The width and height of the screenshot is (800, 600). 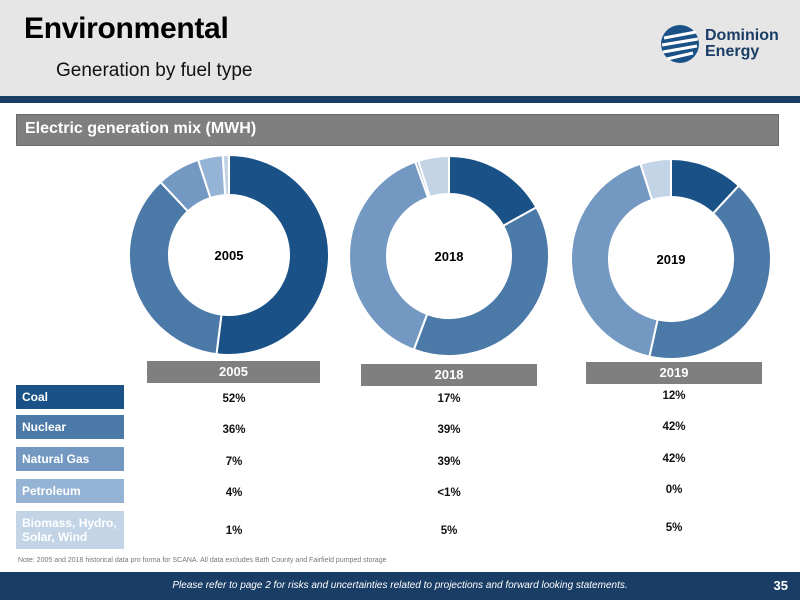 What do you see at coordinates (229, 255) in the screenshot?
I see `donut-center-label-2005: 2005` at bounding box center [229, 255].